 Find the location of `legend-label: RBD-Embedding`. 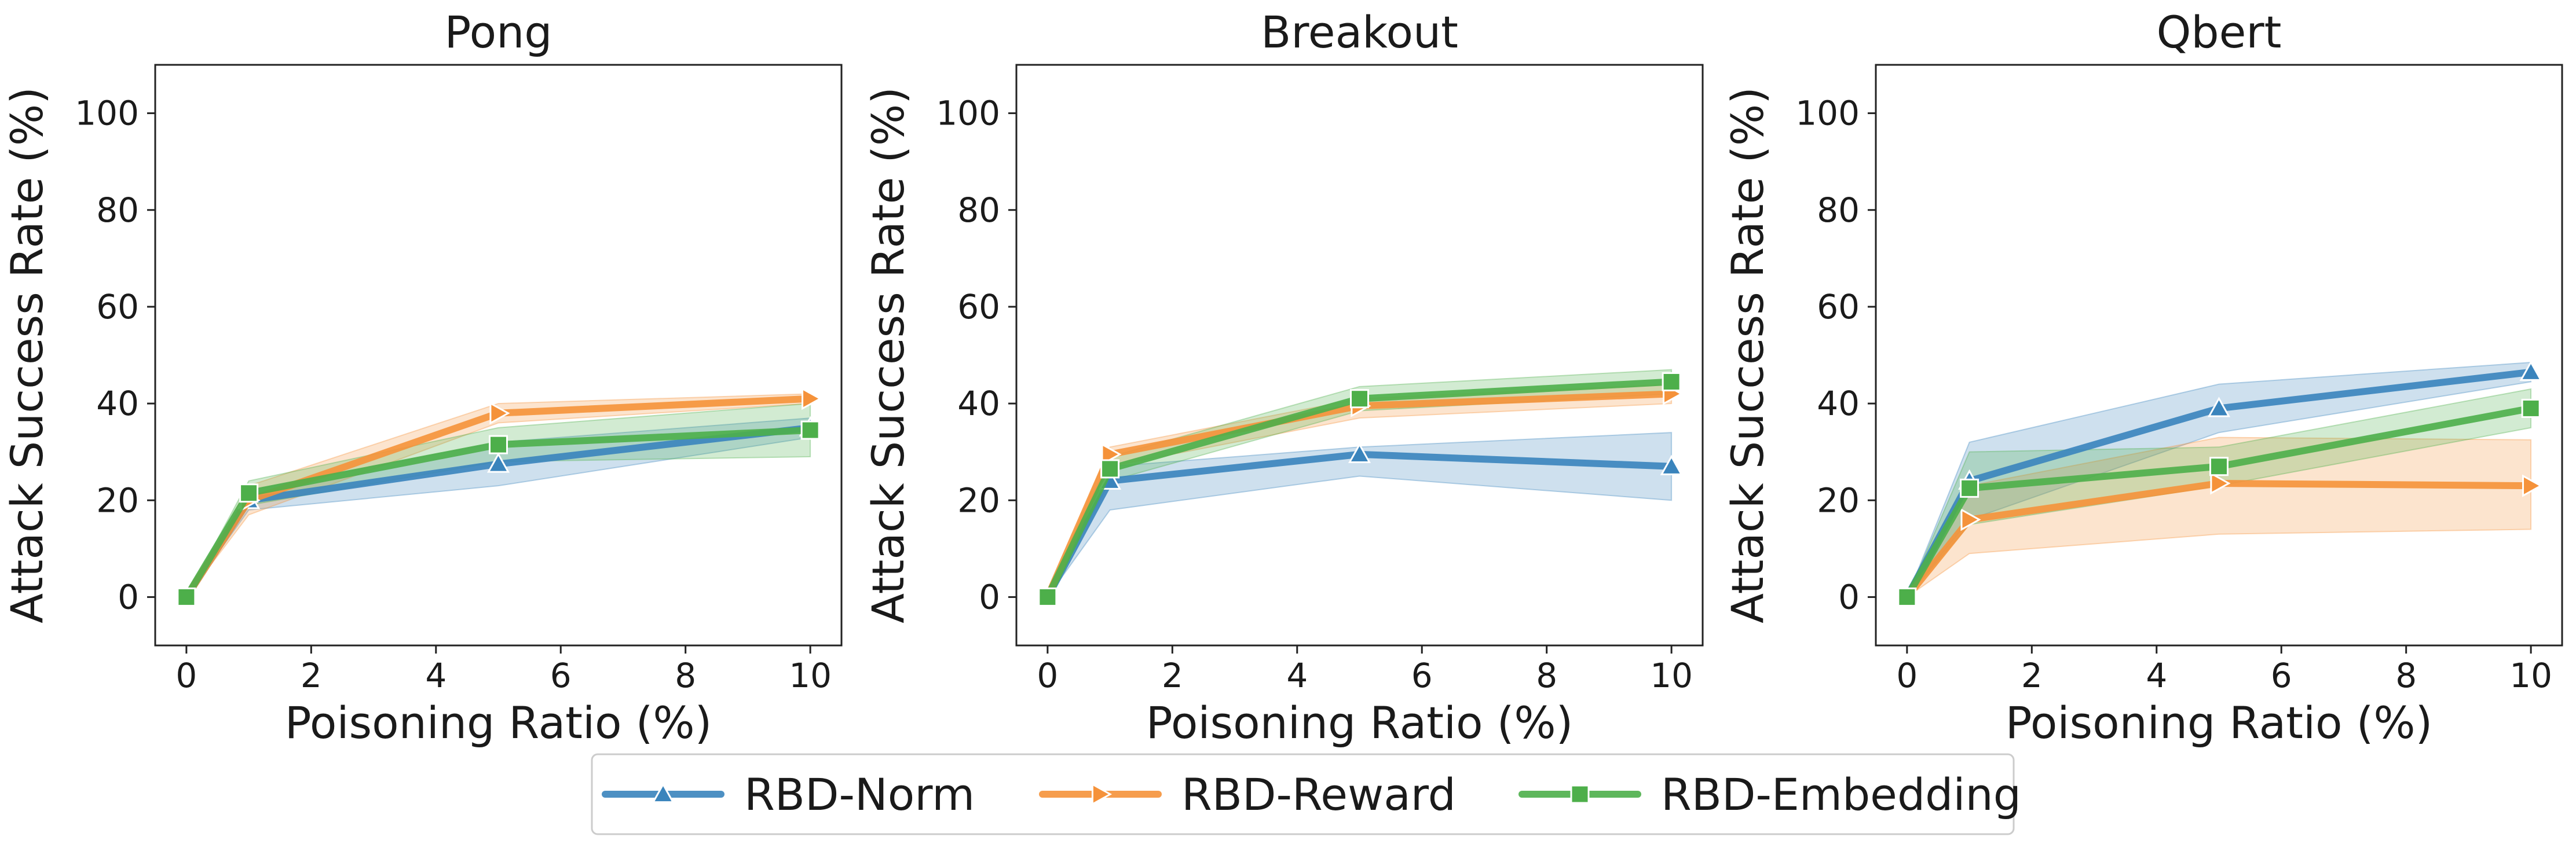

legend-label: RBD-Embedding is located at coordinates (1841, 794).